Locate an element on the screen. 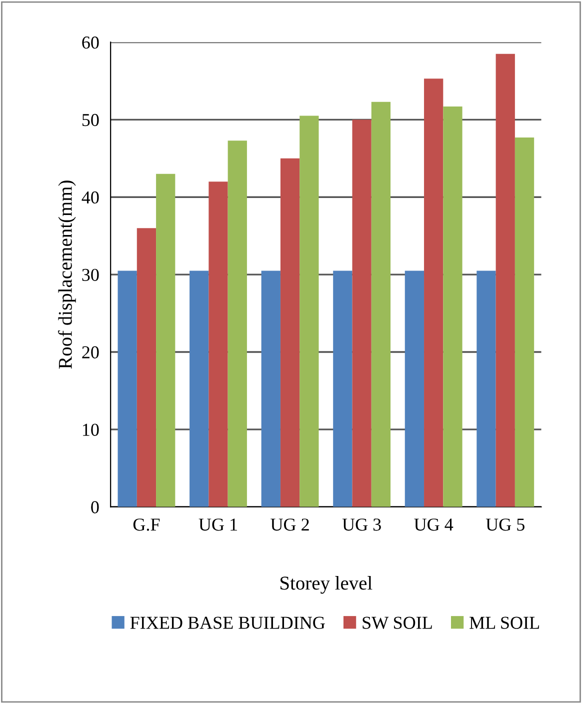 The image size is (582, 704). y-tick-label: 50 is located at coordinates (90, 120).